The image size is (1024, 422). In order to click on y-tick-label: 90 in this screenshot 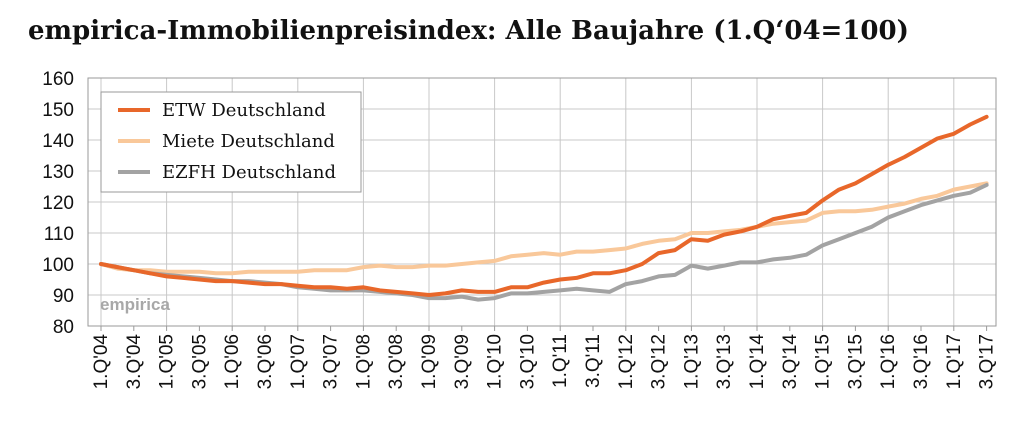, I will do `click(63, 296)`.